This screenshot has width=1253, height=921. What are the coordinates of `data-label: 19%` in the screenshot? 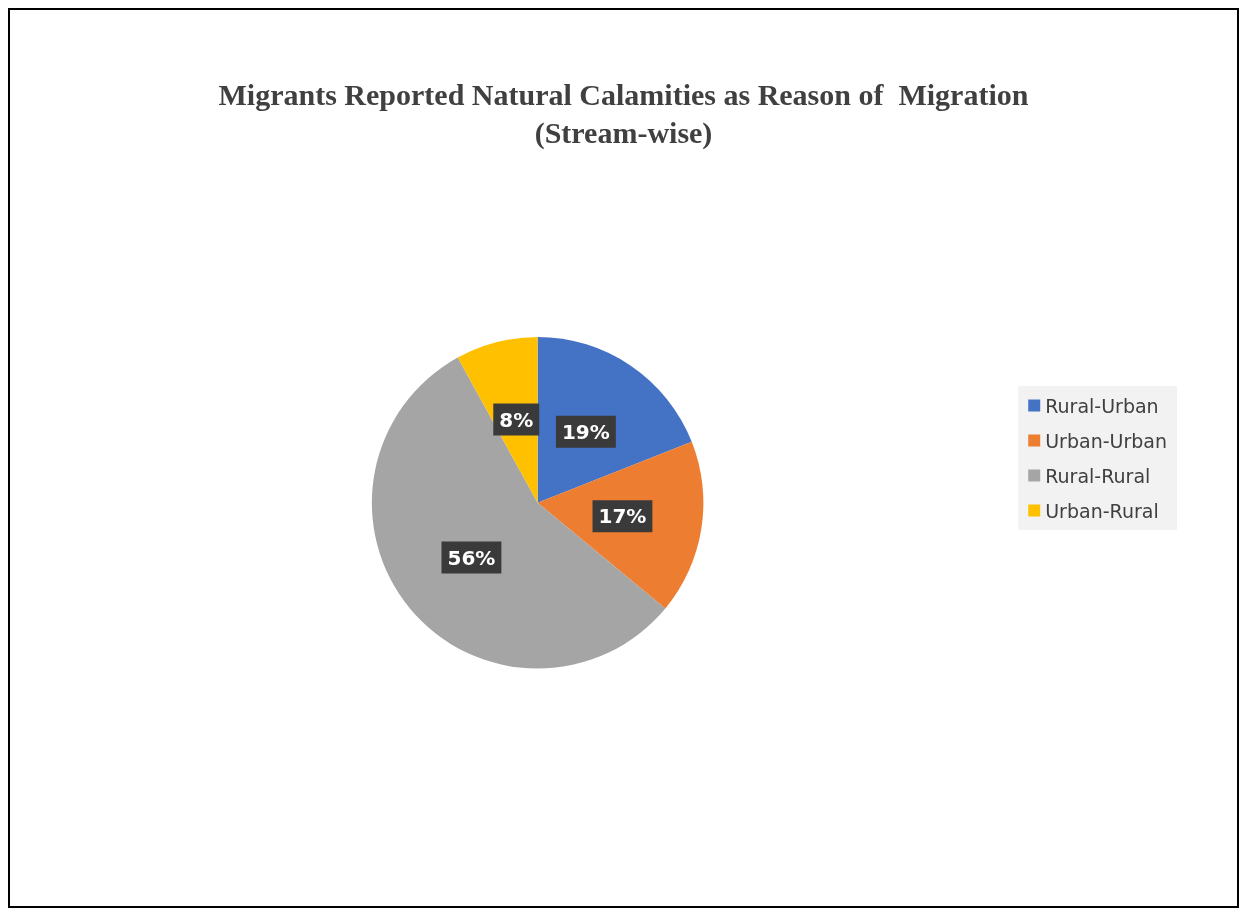 It's located at (585, 431).